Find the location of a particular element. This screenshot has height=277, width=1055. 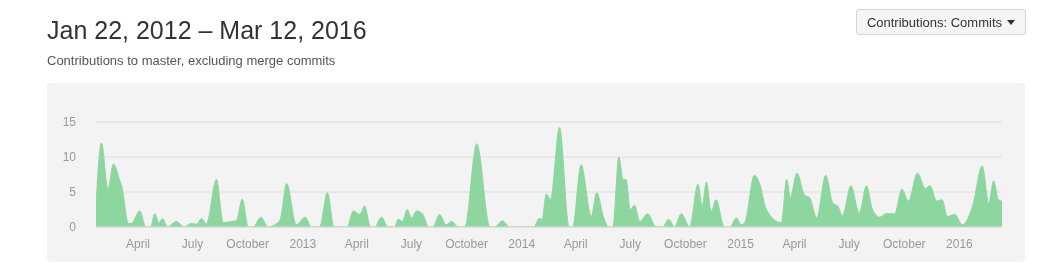

x-tick-label: 2015 is located at coordinates (741, 243).